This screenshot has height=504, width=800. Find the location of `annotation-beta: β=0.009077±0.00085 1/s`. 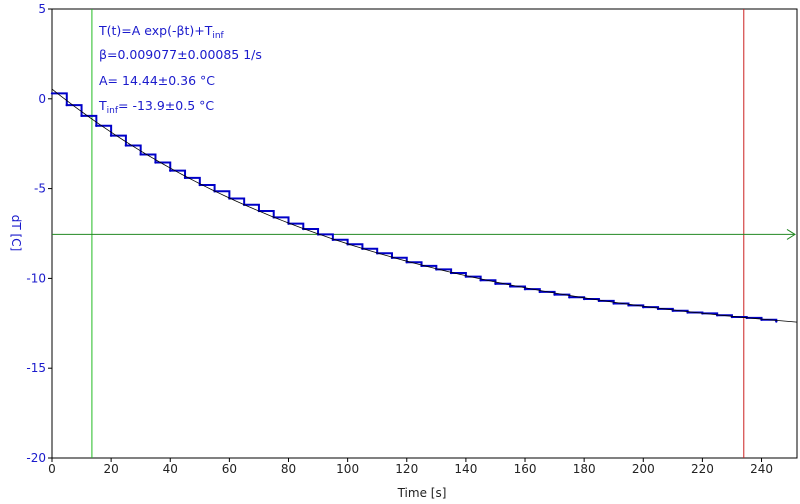

annotation-beta: β=0.009077±0.00085 1/s is located at coordinates (180, 54).